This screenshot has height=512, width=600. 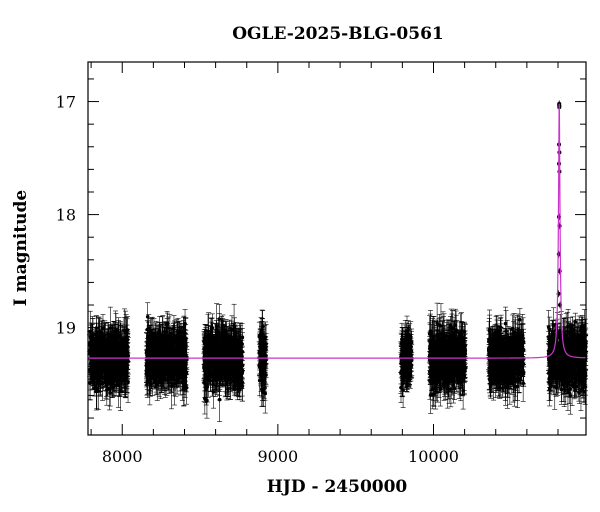 What do you see at coordinates (338, 34) in the screenshot?
I see `chart-title: OGLE-2025-BLG-0561` at bounding box center [338, 34].